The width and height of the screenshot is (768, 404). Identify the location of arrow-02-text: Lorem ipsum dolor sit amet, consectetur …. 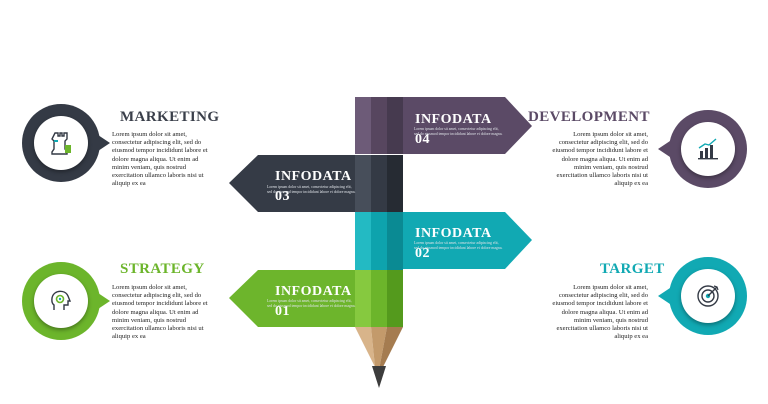
(458, 245).